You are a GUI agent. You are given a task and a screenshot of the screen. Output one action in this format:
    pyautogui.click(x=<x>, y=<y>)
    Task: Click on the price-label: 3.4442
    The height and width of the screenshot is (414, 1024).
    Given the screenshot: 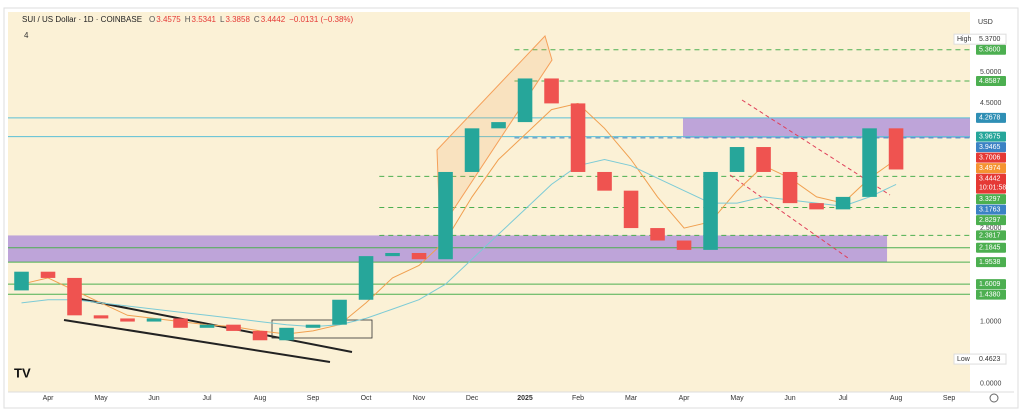 What is the action you would take?
    pyautogui.click(x=990, y=178)
    